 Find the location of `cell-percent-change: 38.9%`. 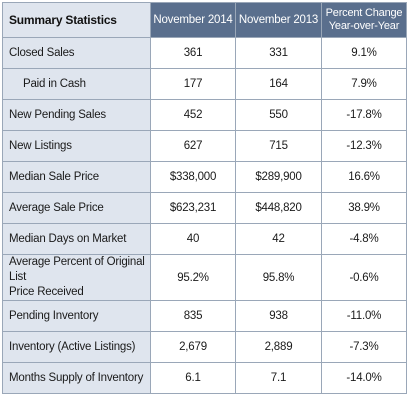

cell-percent-change: 38.9% is located at coordinates (364, 208).